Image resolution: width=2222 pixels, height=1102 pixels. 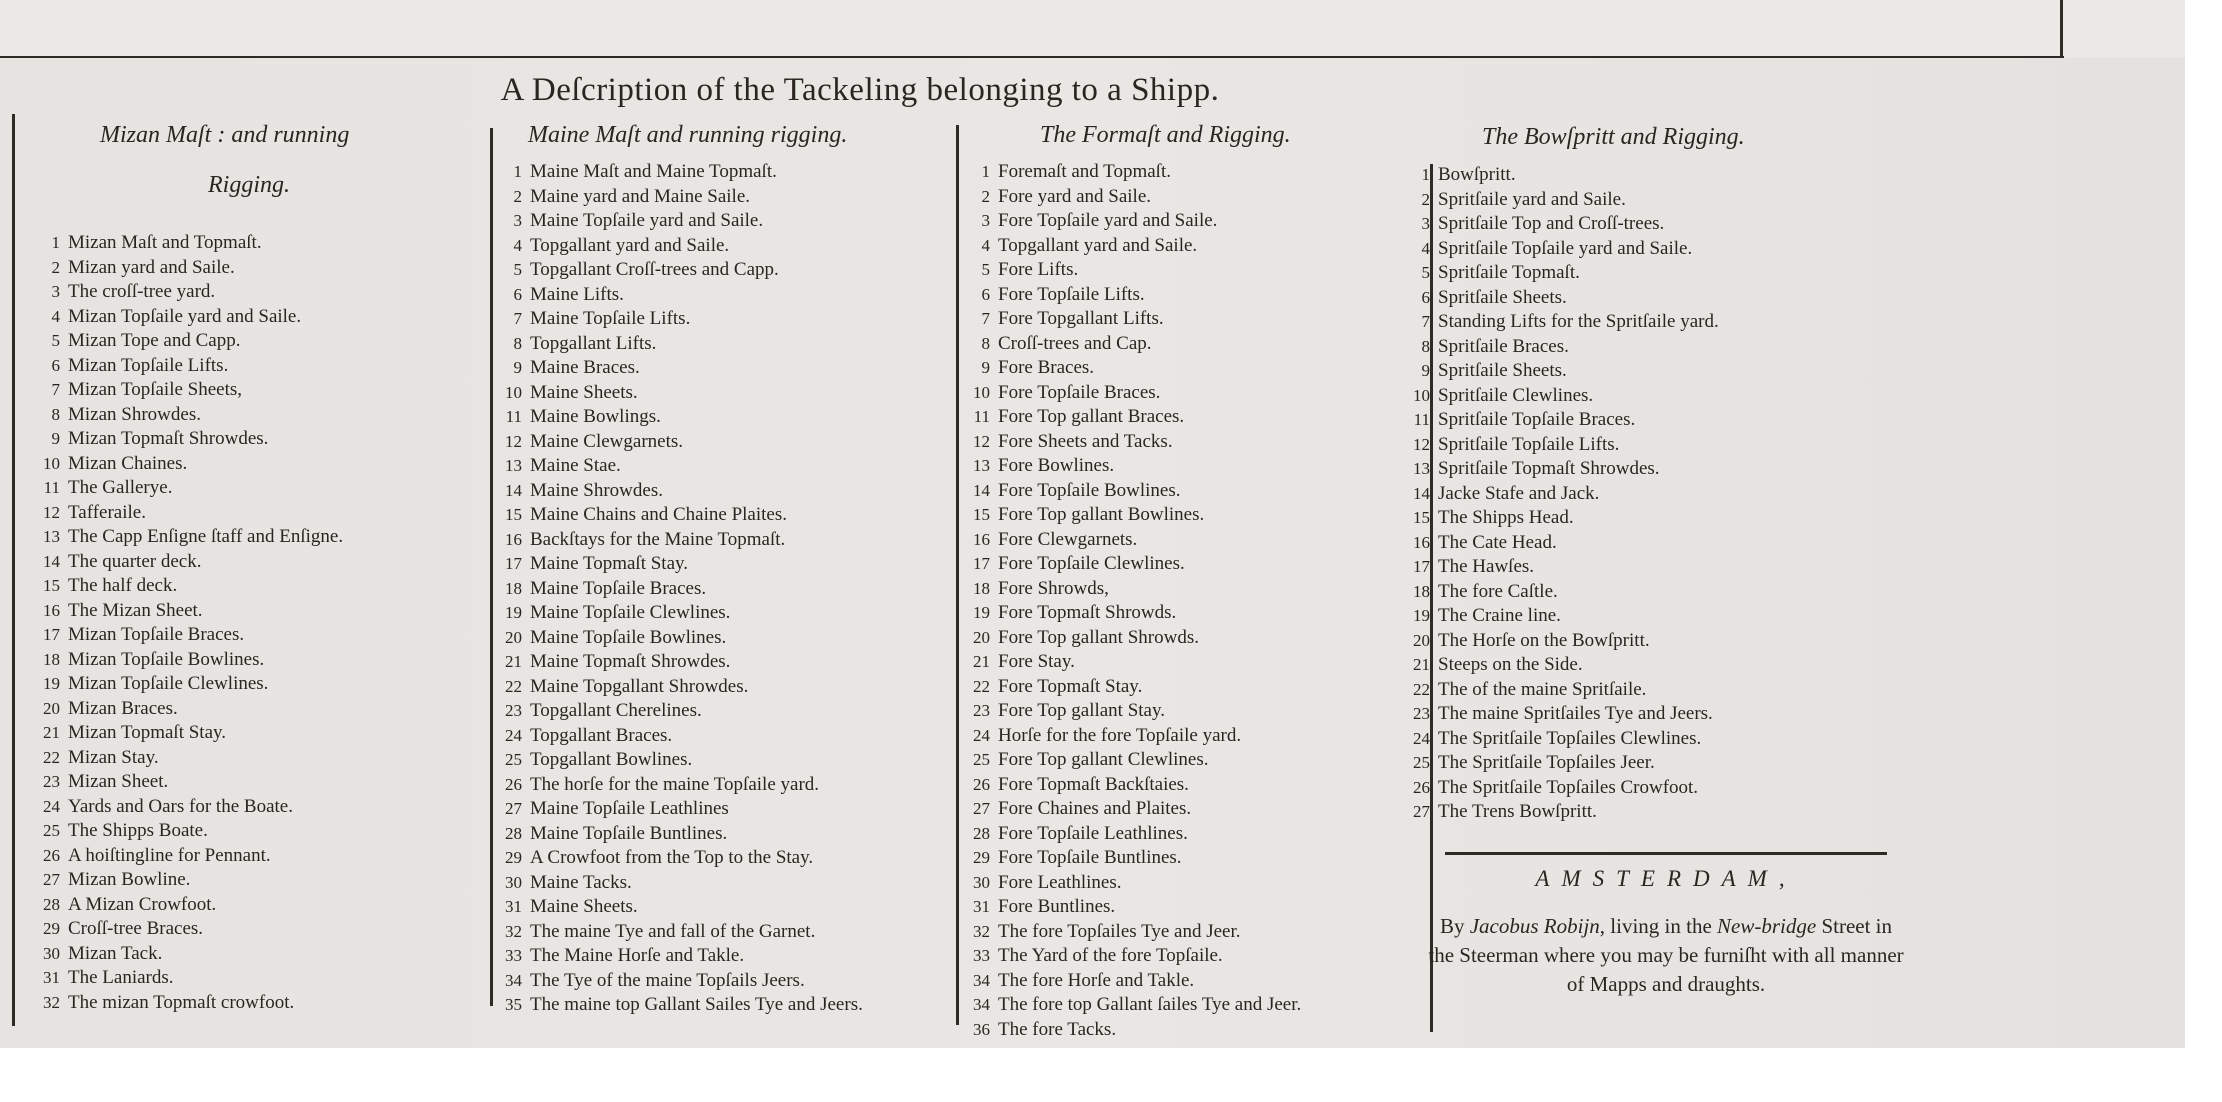 I want to click on item-number: 18, so click(x=513, y=588).